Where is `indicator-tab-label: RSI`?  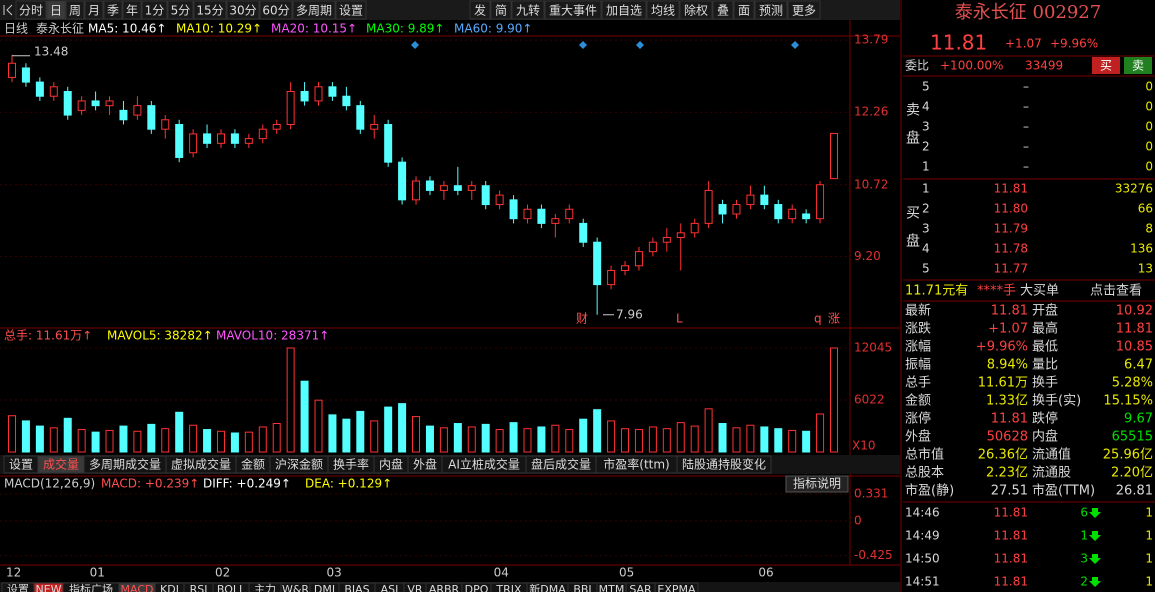 indicator-tab-label: RSI is located at coordinates (199, 587).